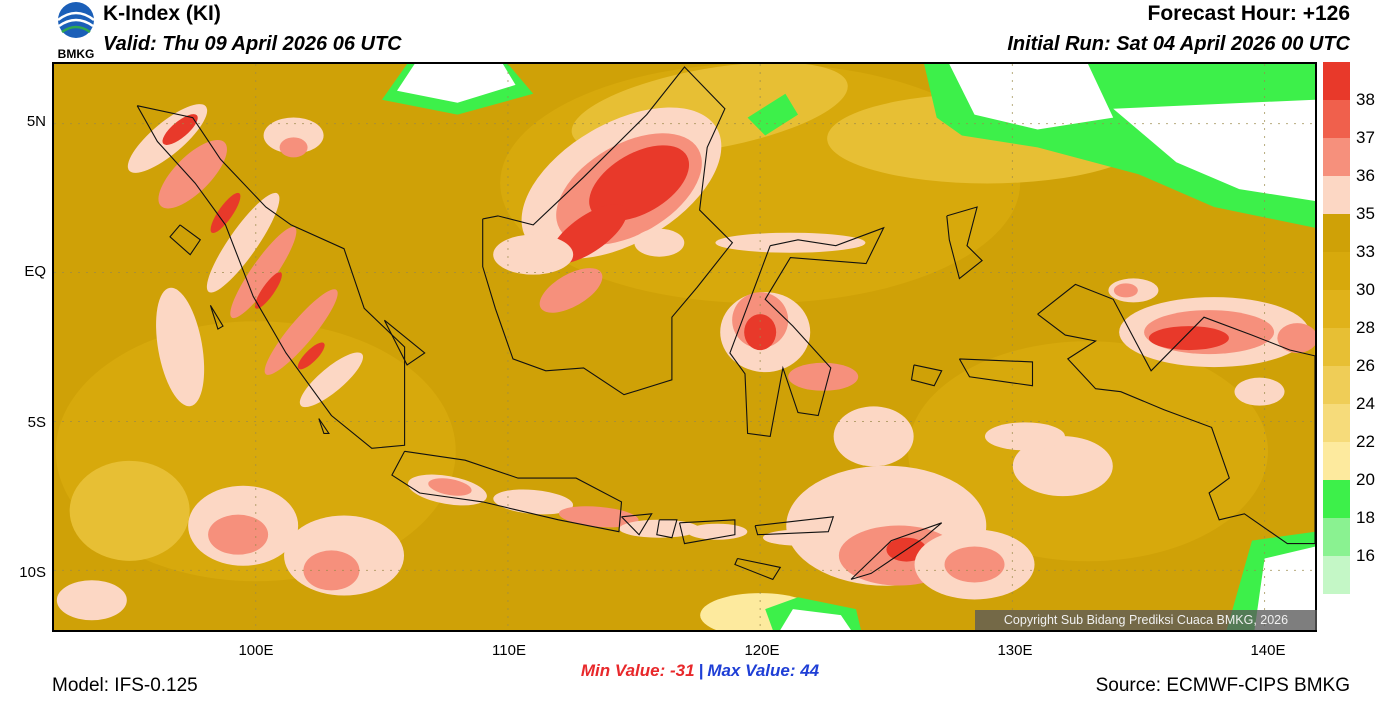 This screenshot has width=1400, height=709. What do you see at coordinates (76, 54) in the screenshot?
I see `logo-text: BMKG` at bounding box center [76, 54].